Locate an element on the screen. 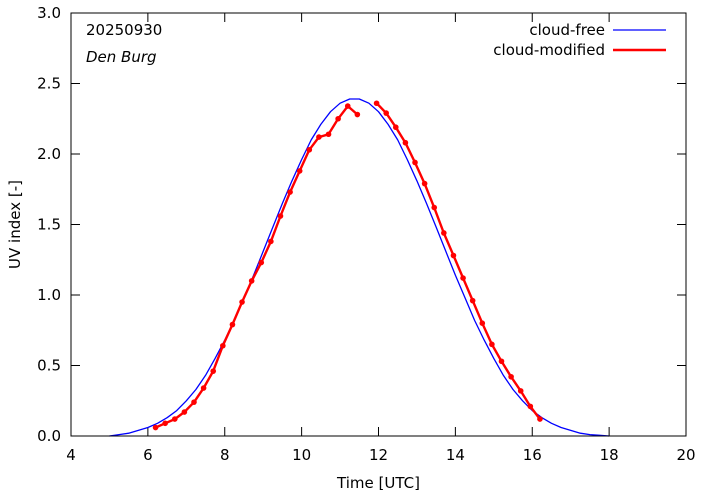 The image size is (702, 497). x-axis-label: Time [UTC] is located at coordinates (378, 483).